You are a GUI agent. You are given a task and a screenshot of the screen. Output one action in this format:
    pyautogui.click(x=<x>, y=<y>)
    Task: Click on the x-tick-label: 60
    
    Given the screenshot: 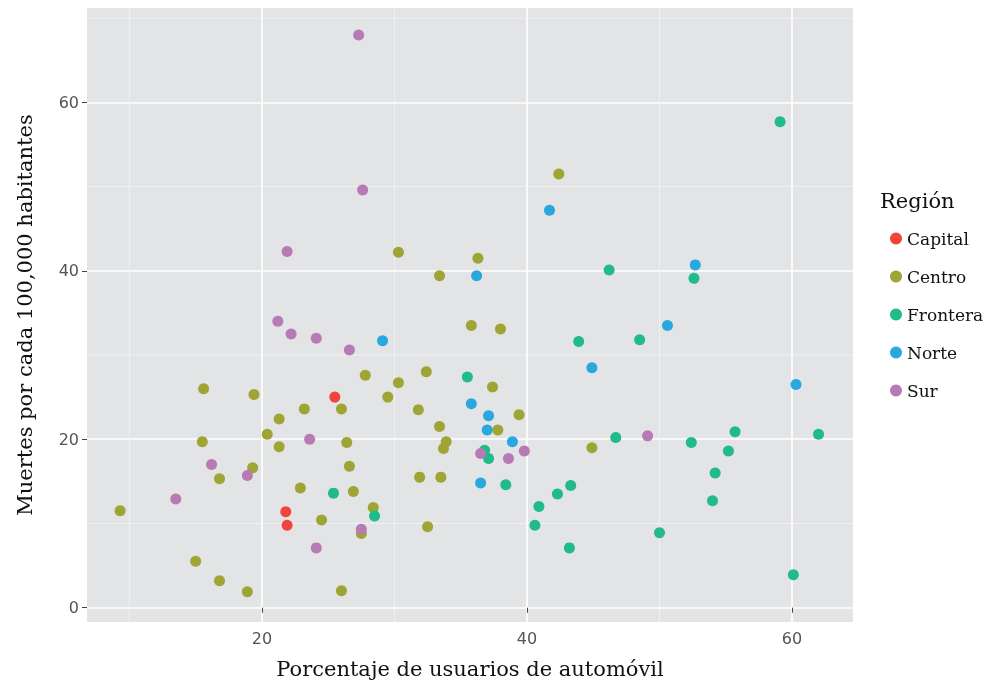 What is the action you would take?
    pyautogui.click(x=792, y=638)
    